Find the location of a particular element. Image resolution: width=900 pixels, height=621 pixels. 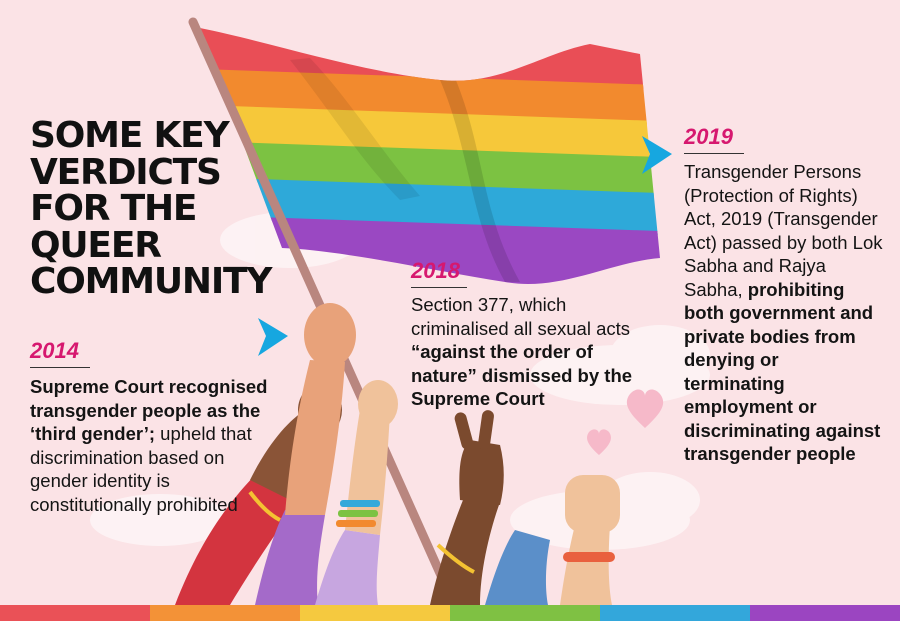

title-line: SOME KEY is located at coordinates (130, 135).